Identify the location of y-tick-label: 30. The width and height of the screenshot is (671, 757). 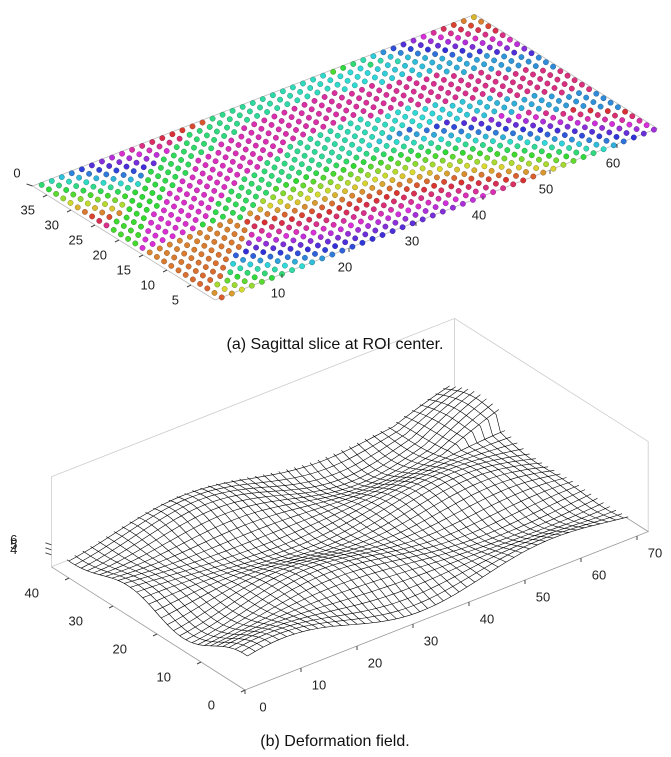
(76, 620).